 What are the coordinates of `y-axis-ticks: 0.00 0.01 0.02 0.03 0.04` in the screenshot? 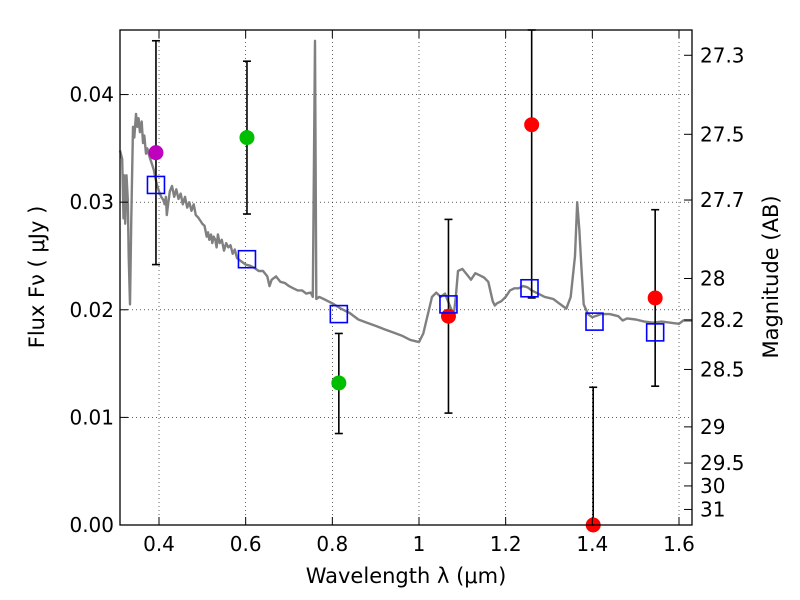 It's located at (98, 310).